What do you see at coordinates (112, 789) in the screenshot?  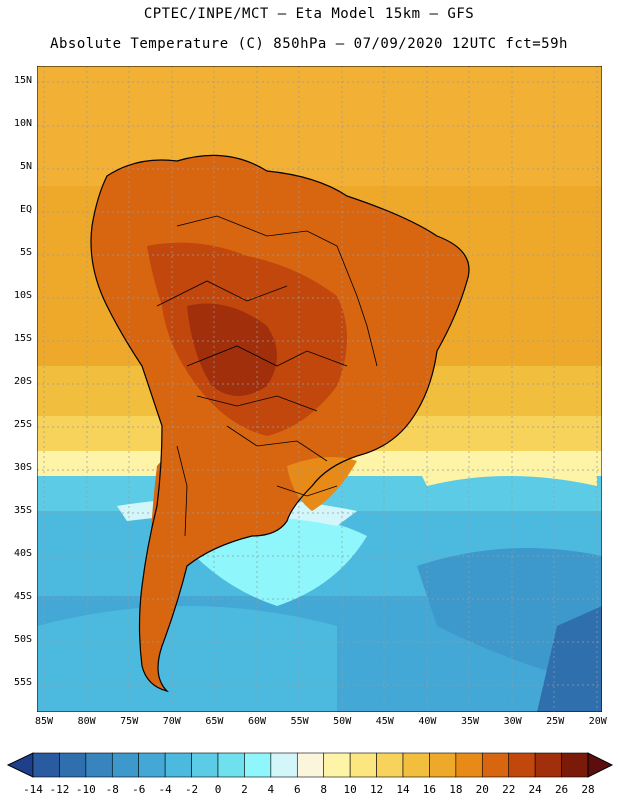 I see `colorbar-tick-label: -8` at bounding box center [112, 789].